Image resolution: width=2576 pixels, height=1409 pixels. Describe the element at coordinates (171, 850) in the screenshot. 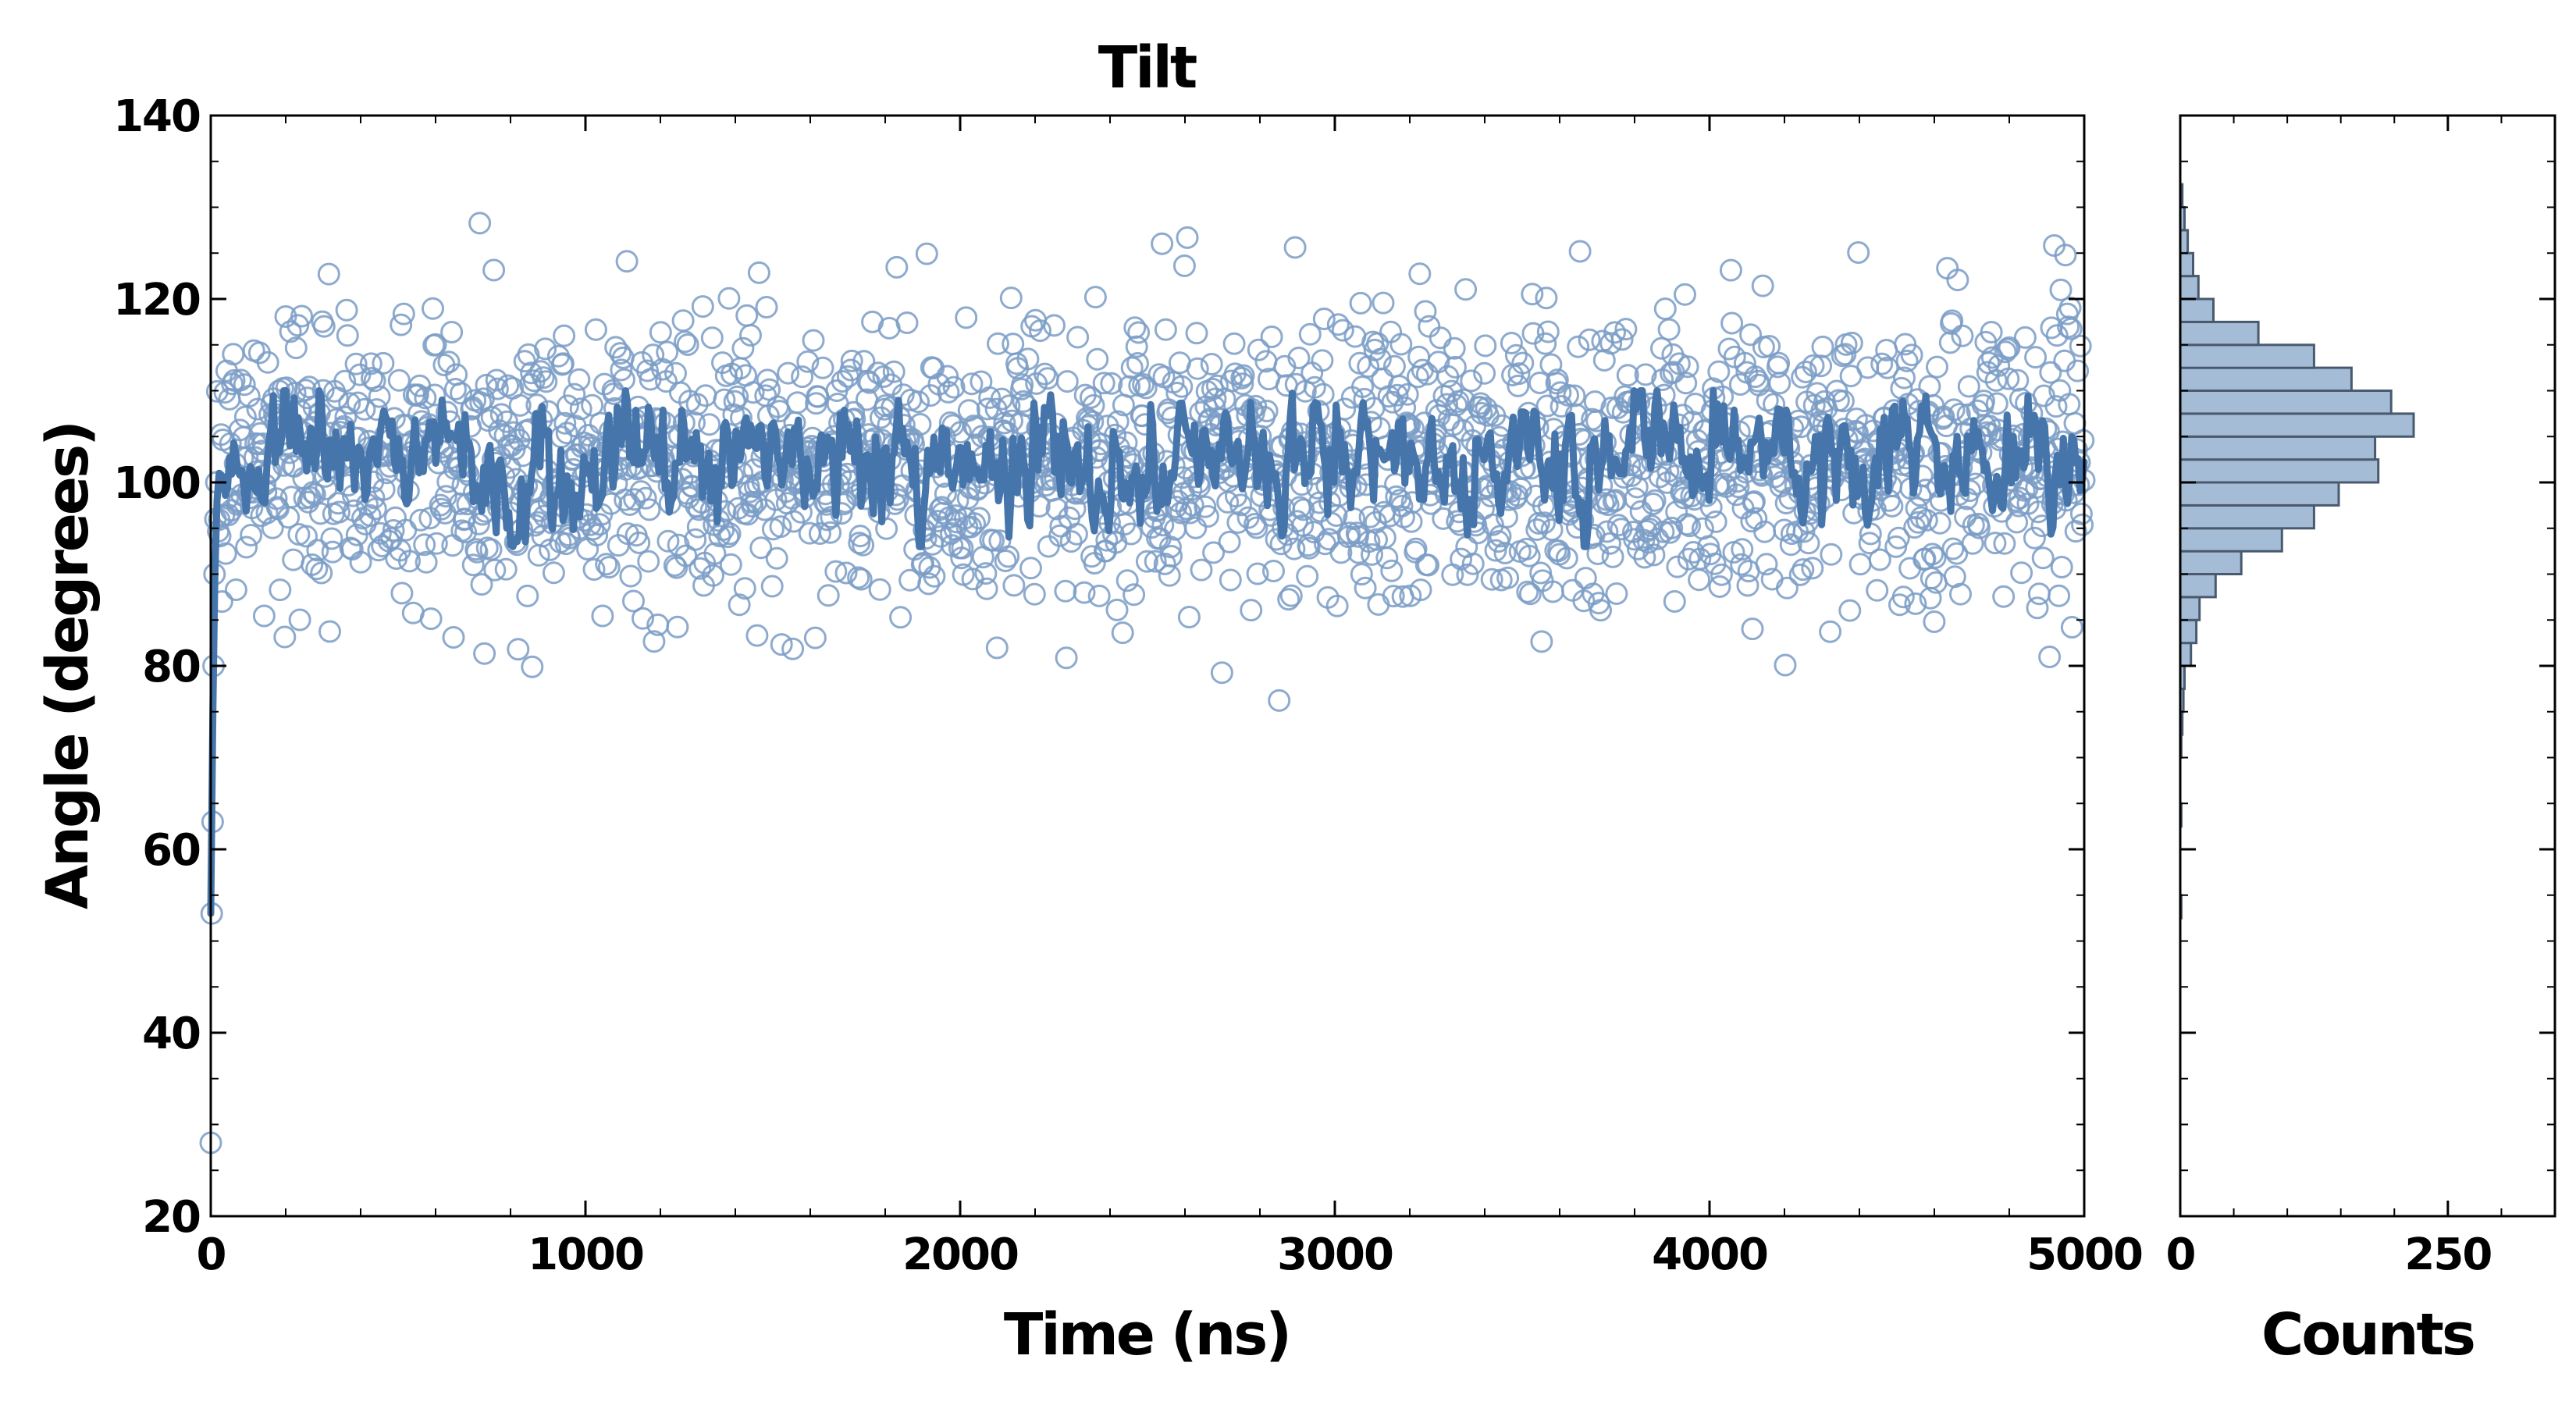

I see `y-tick-label: 60` at that location.